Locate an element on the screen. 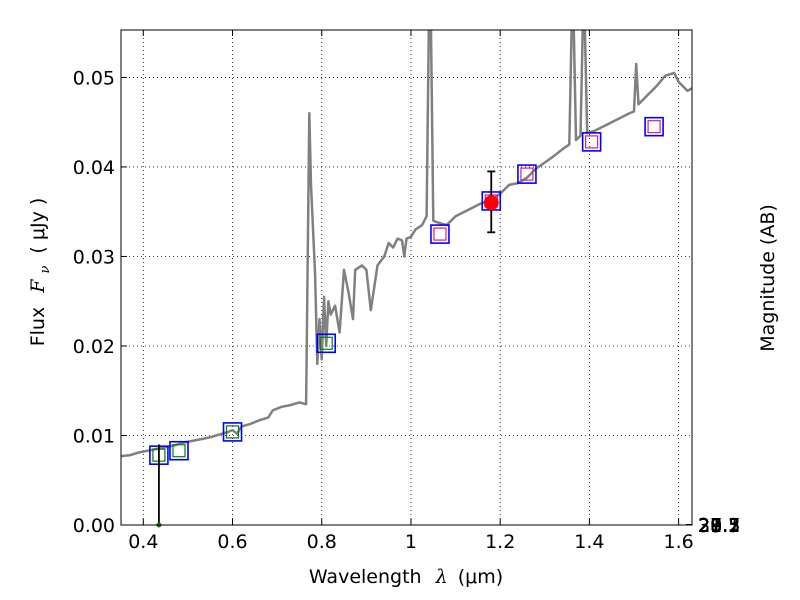  x-axis-label-prefix: Wavelength is located at coordinates (365, 577).